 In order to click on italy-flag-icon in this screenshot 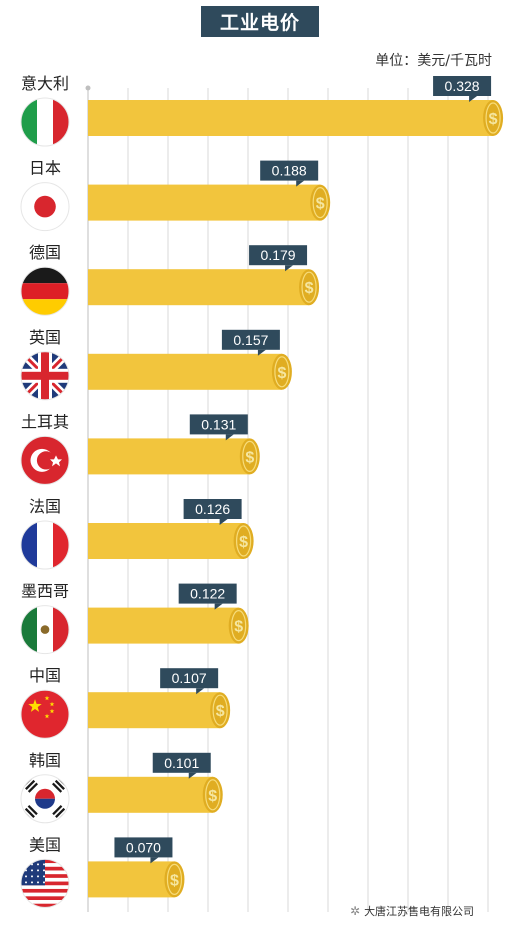, I will do `click(45, 122)`.